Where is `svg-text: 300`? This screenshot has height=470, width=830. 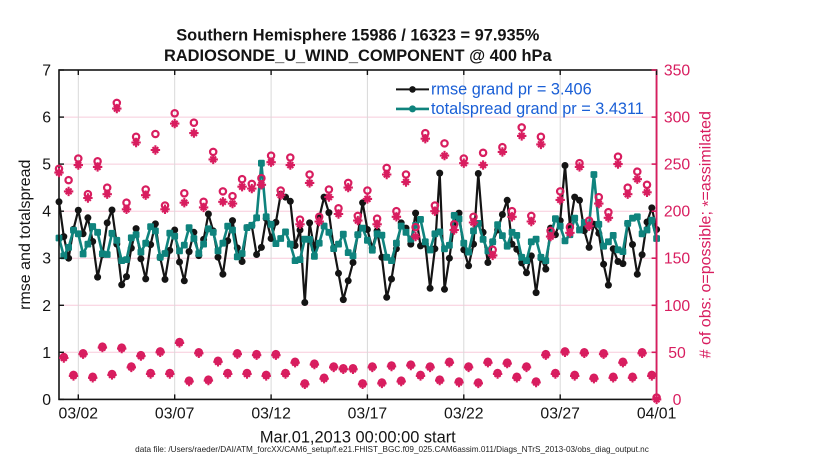
svg-text: 300 is located at coordinates (677, 118).